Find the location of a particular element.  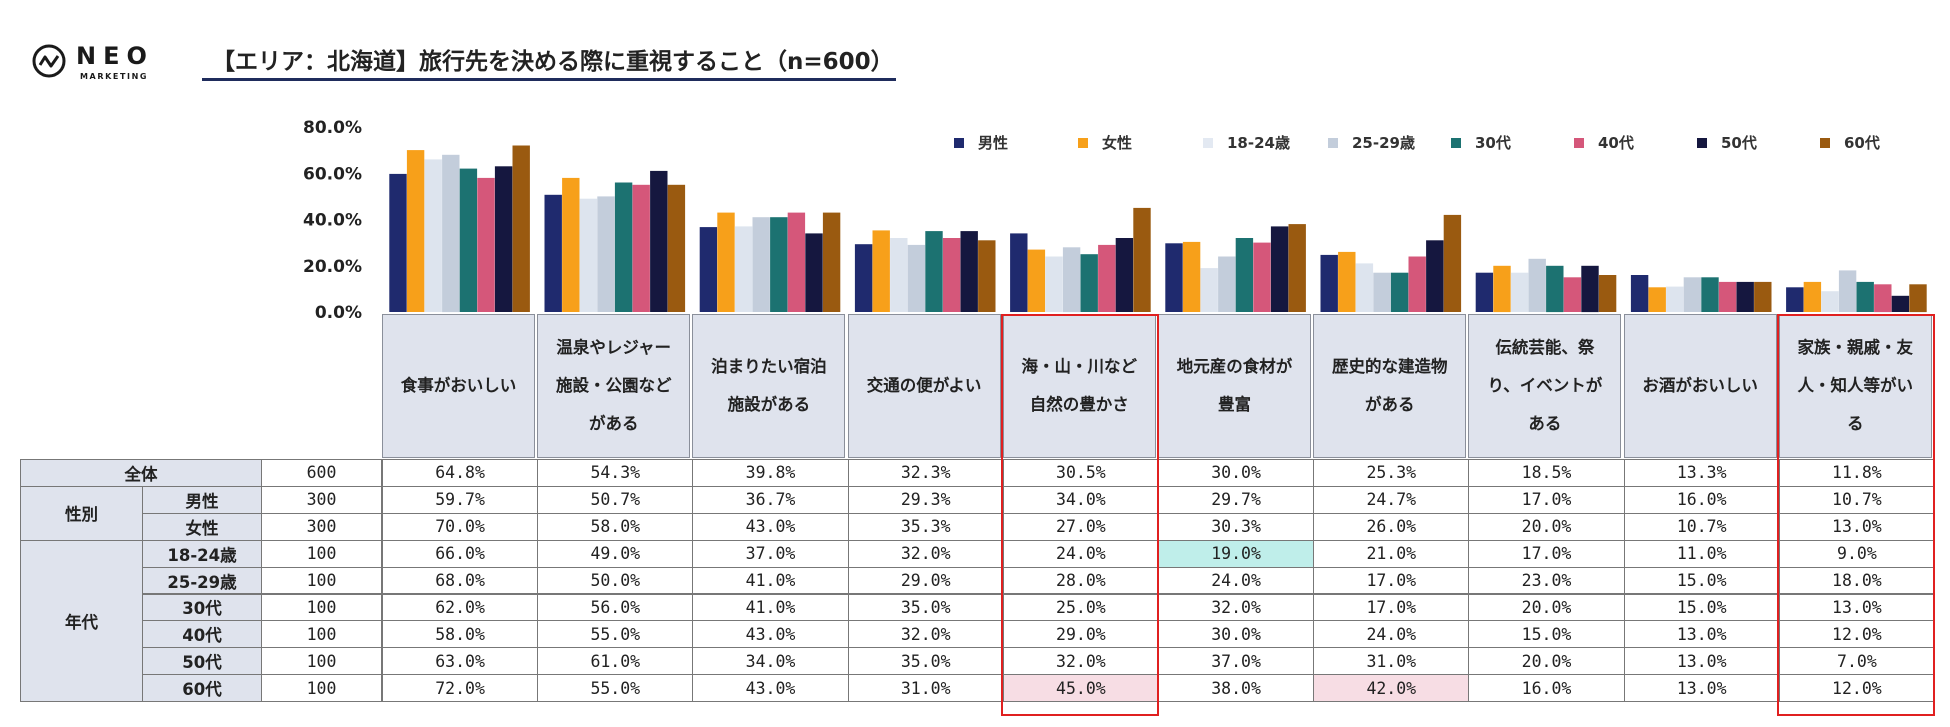

table-cell: 61.0% is located at coordinates (615, 661).